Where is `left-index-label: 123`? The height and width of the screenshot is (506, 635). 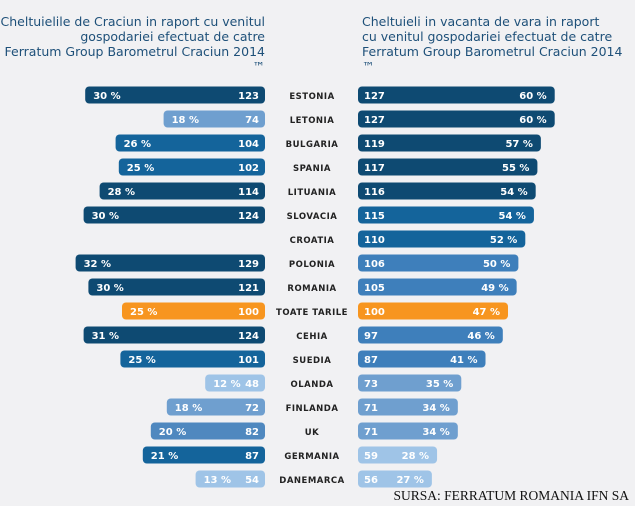 left-index-label: 123 is located at coordinates (248, 96).